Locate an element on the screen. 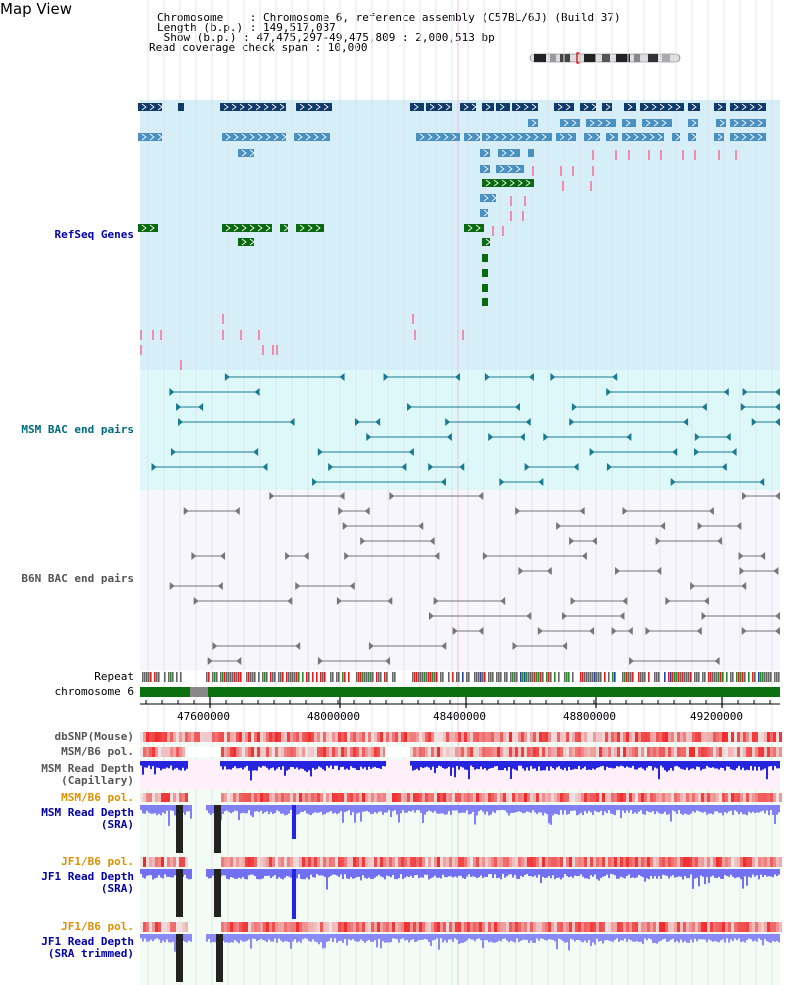 Image resolution: width=800 pixels, height=985 pixels. bac-end-marker is located at coordinates (549, 571).